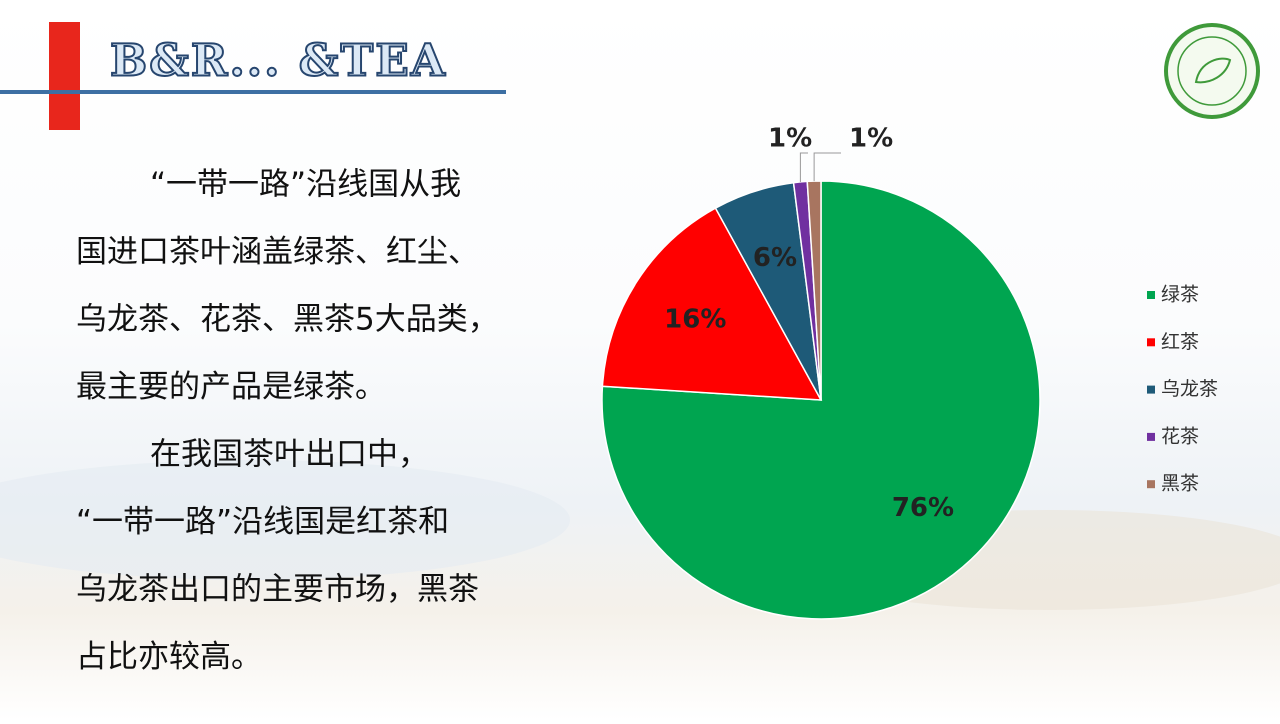 The image size is (1280, 724). What do you see at coordinates (1180, 484) in the screenshot?
I see `legend-label: 黑茶` at bounding box center [1180, 484].